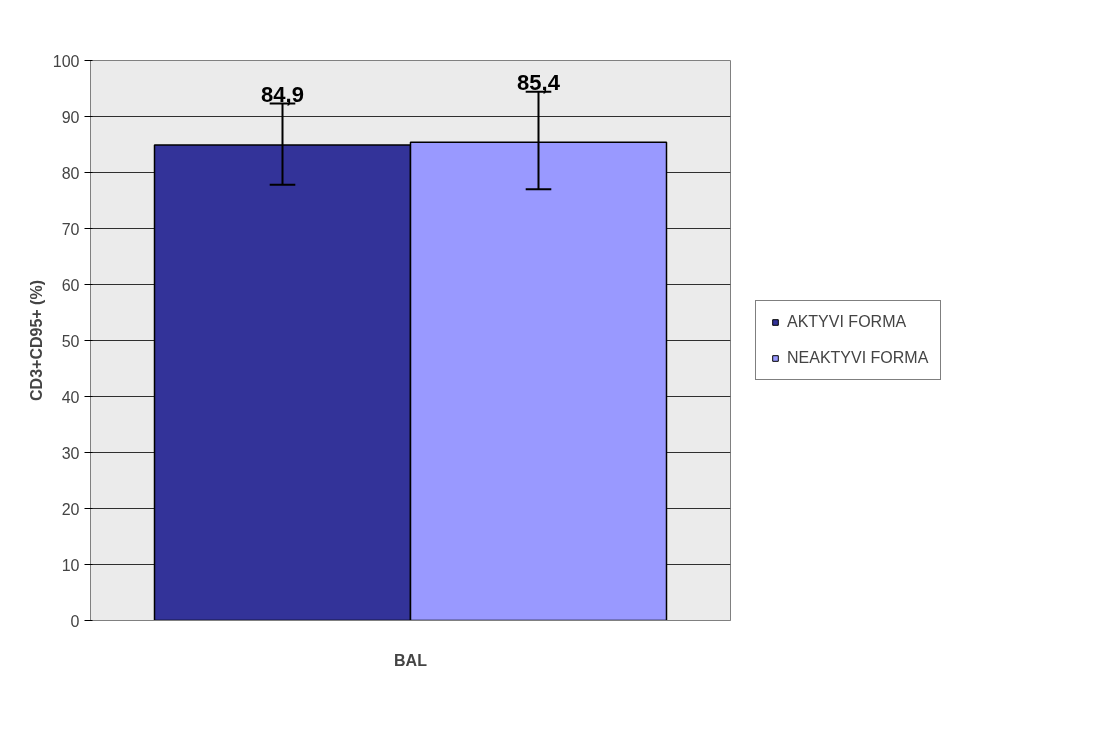 The height and width of the screenshot is (749, 1100). I want to click on y-tick-label: 90, so click(70, 117).